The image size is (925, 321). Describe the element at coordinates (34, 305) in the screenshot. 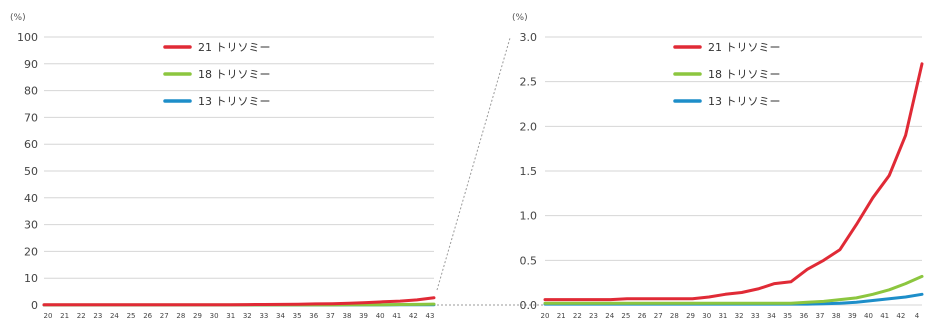

I see `y-tick-label: 0` at that location.